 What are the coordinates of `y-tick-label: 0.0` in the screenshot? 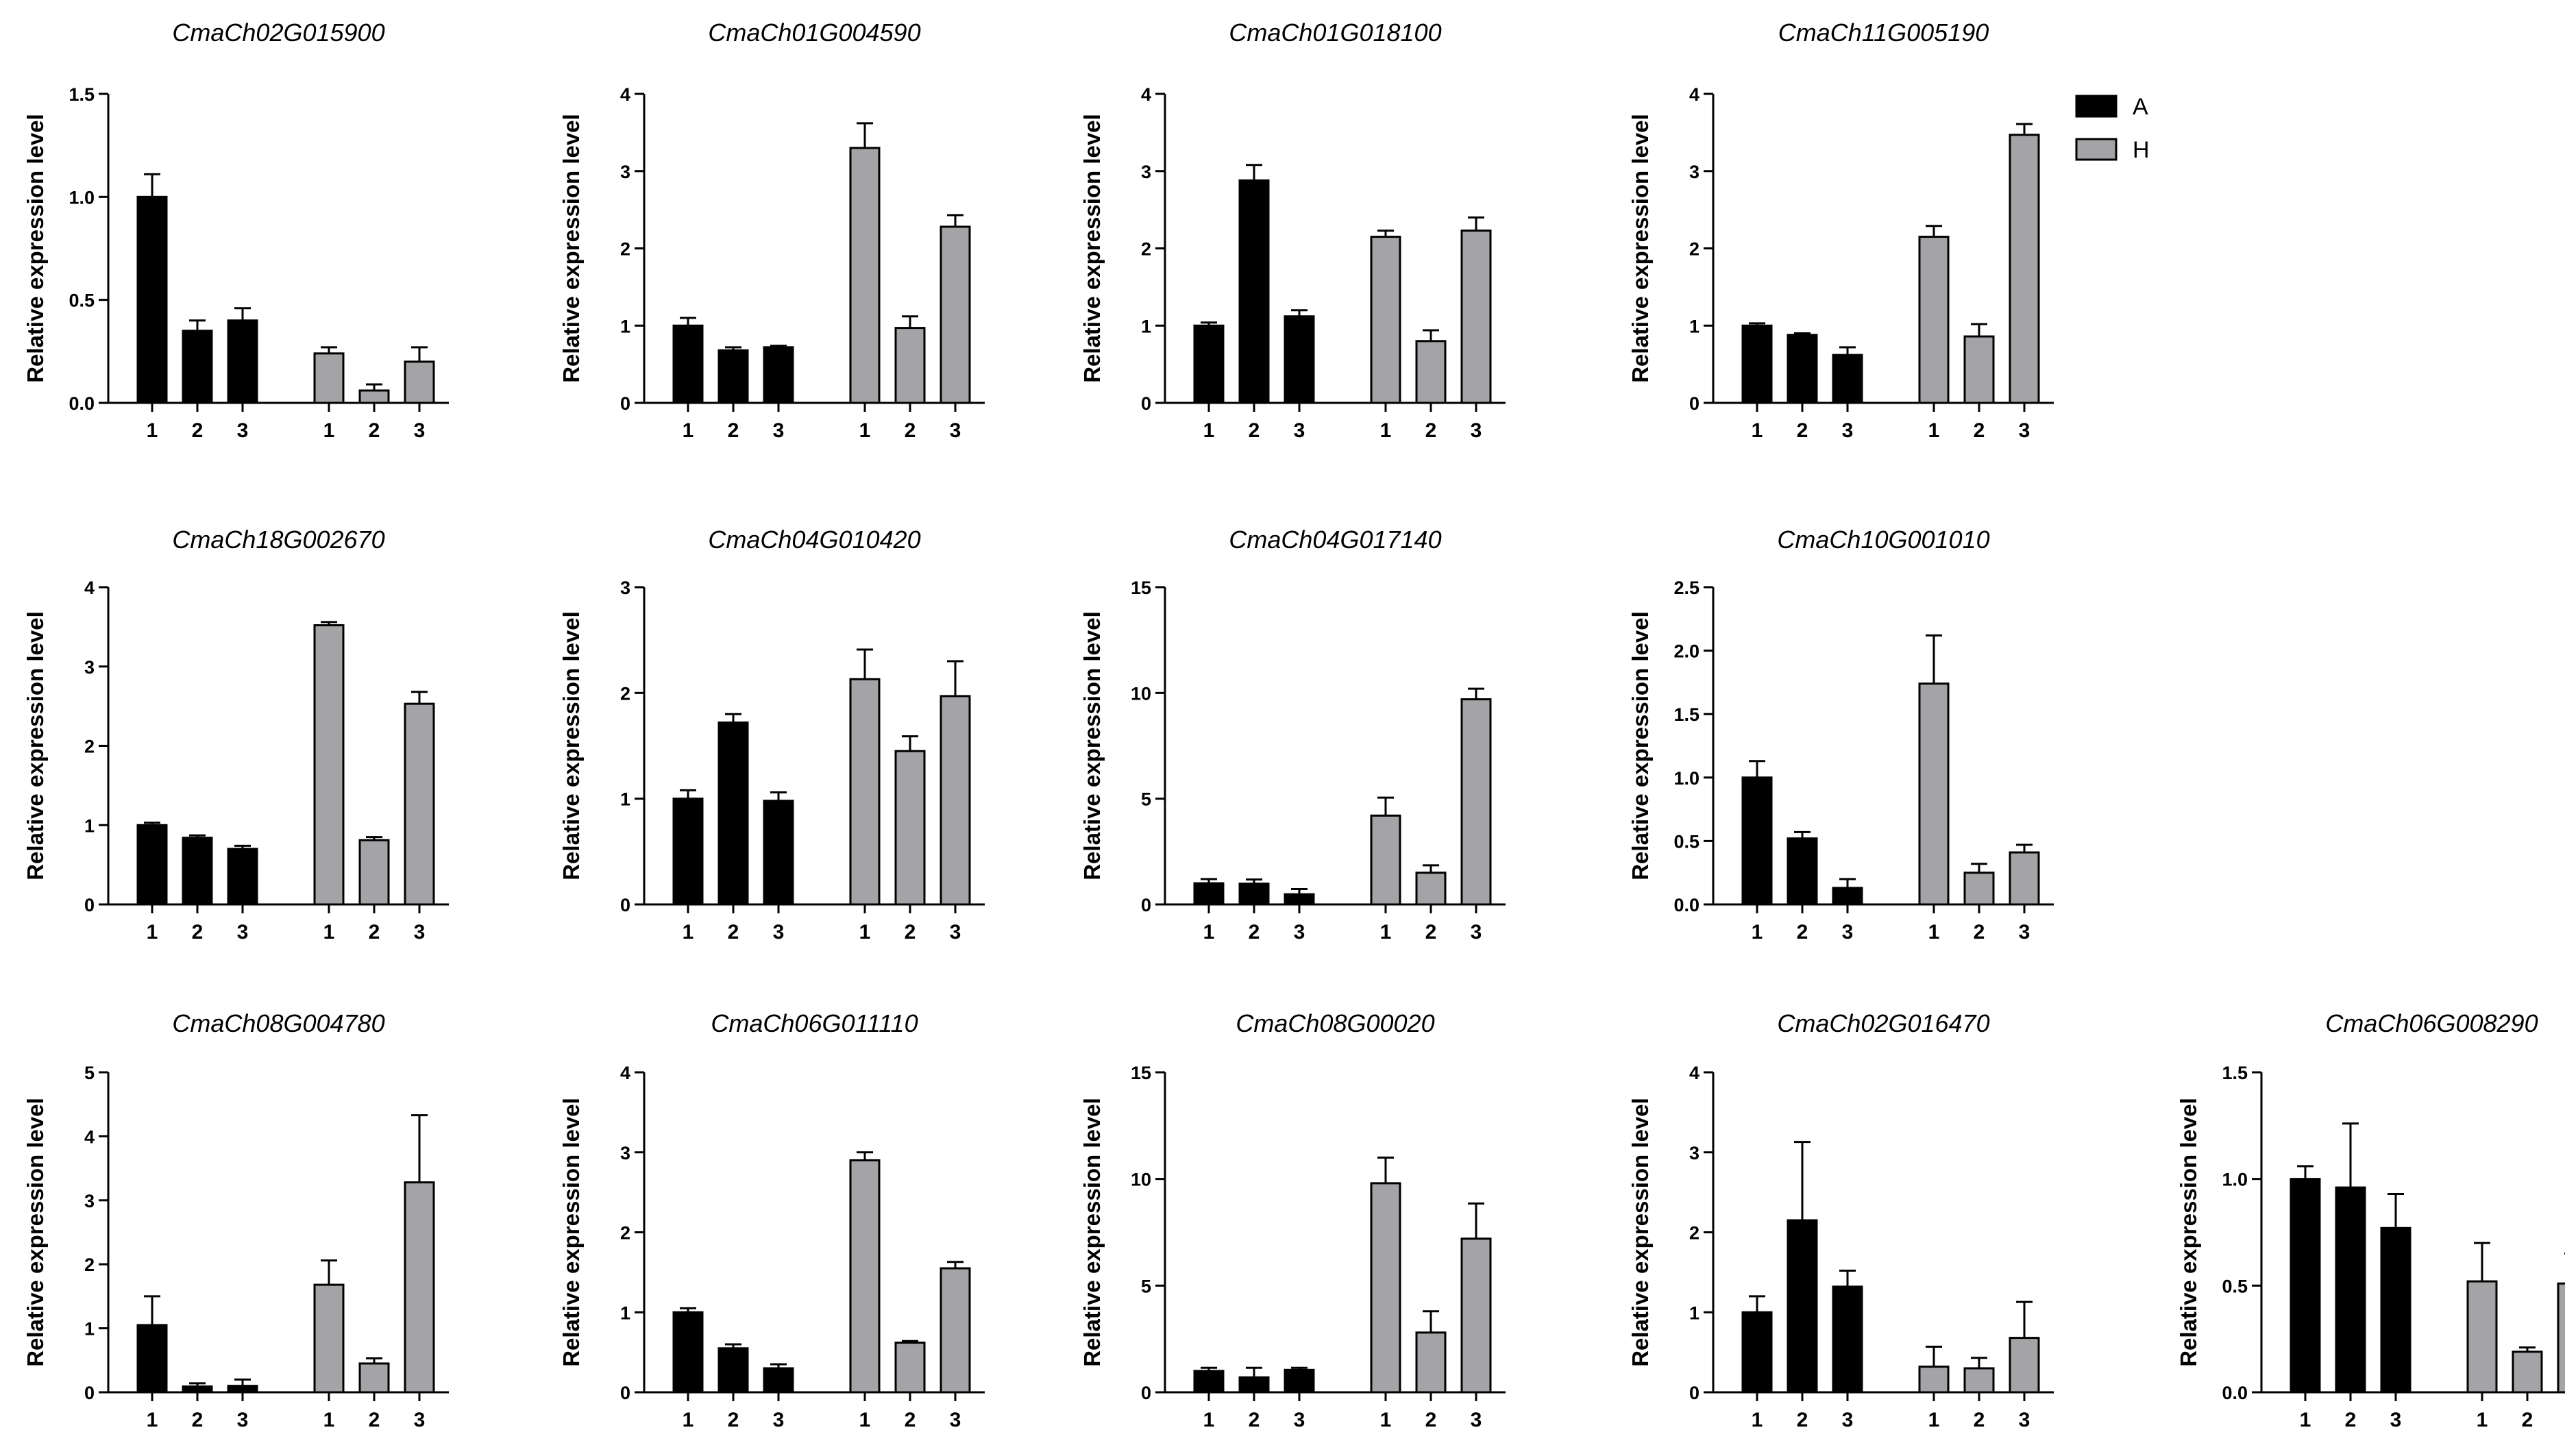 It's located at (1686, 905).